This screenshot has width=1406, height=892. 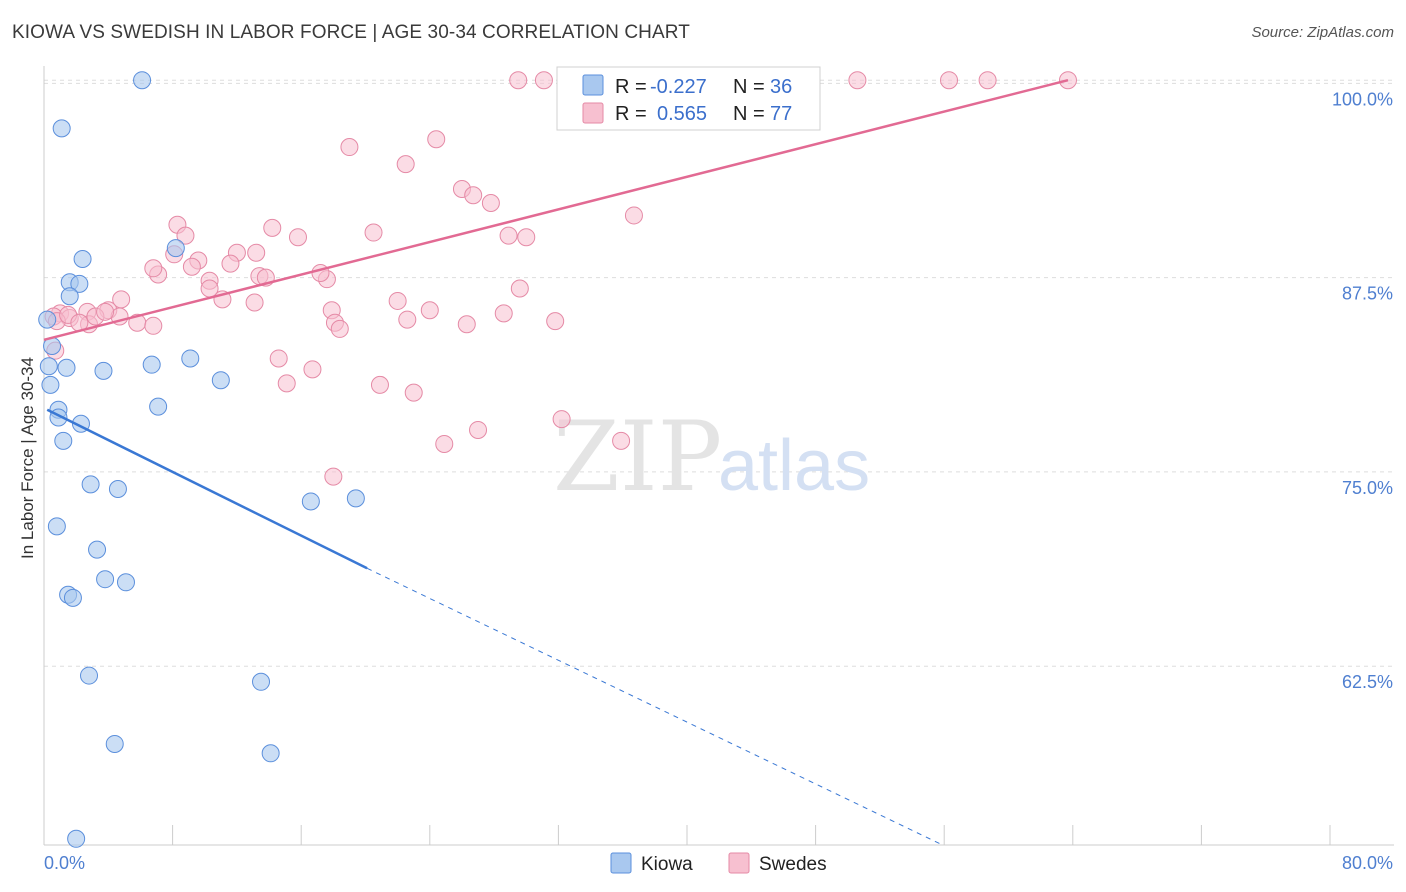 What do you see at coordinates (678, 87) in the screenshot?
I see `legend-kiowa-r-value: -0.227` at bounding box center [678, 87].